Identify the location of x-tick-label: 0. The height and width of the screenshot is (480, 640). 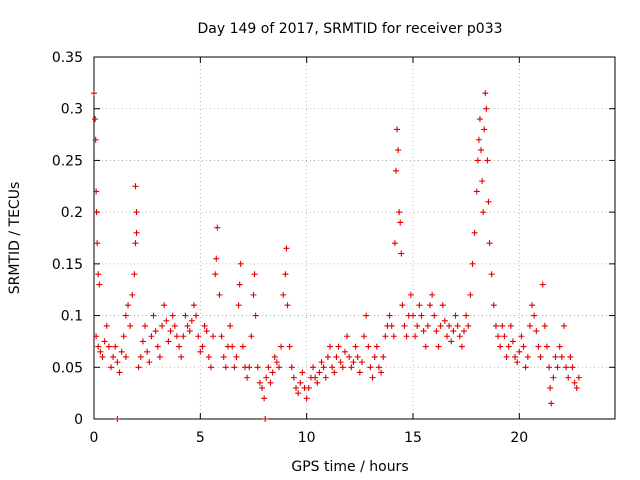
(94, 438).